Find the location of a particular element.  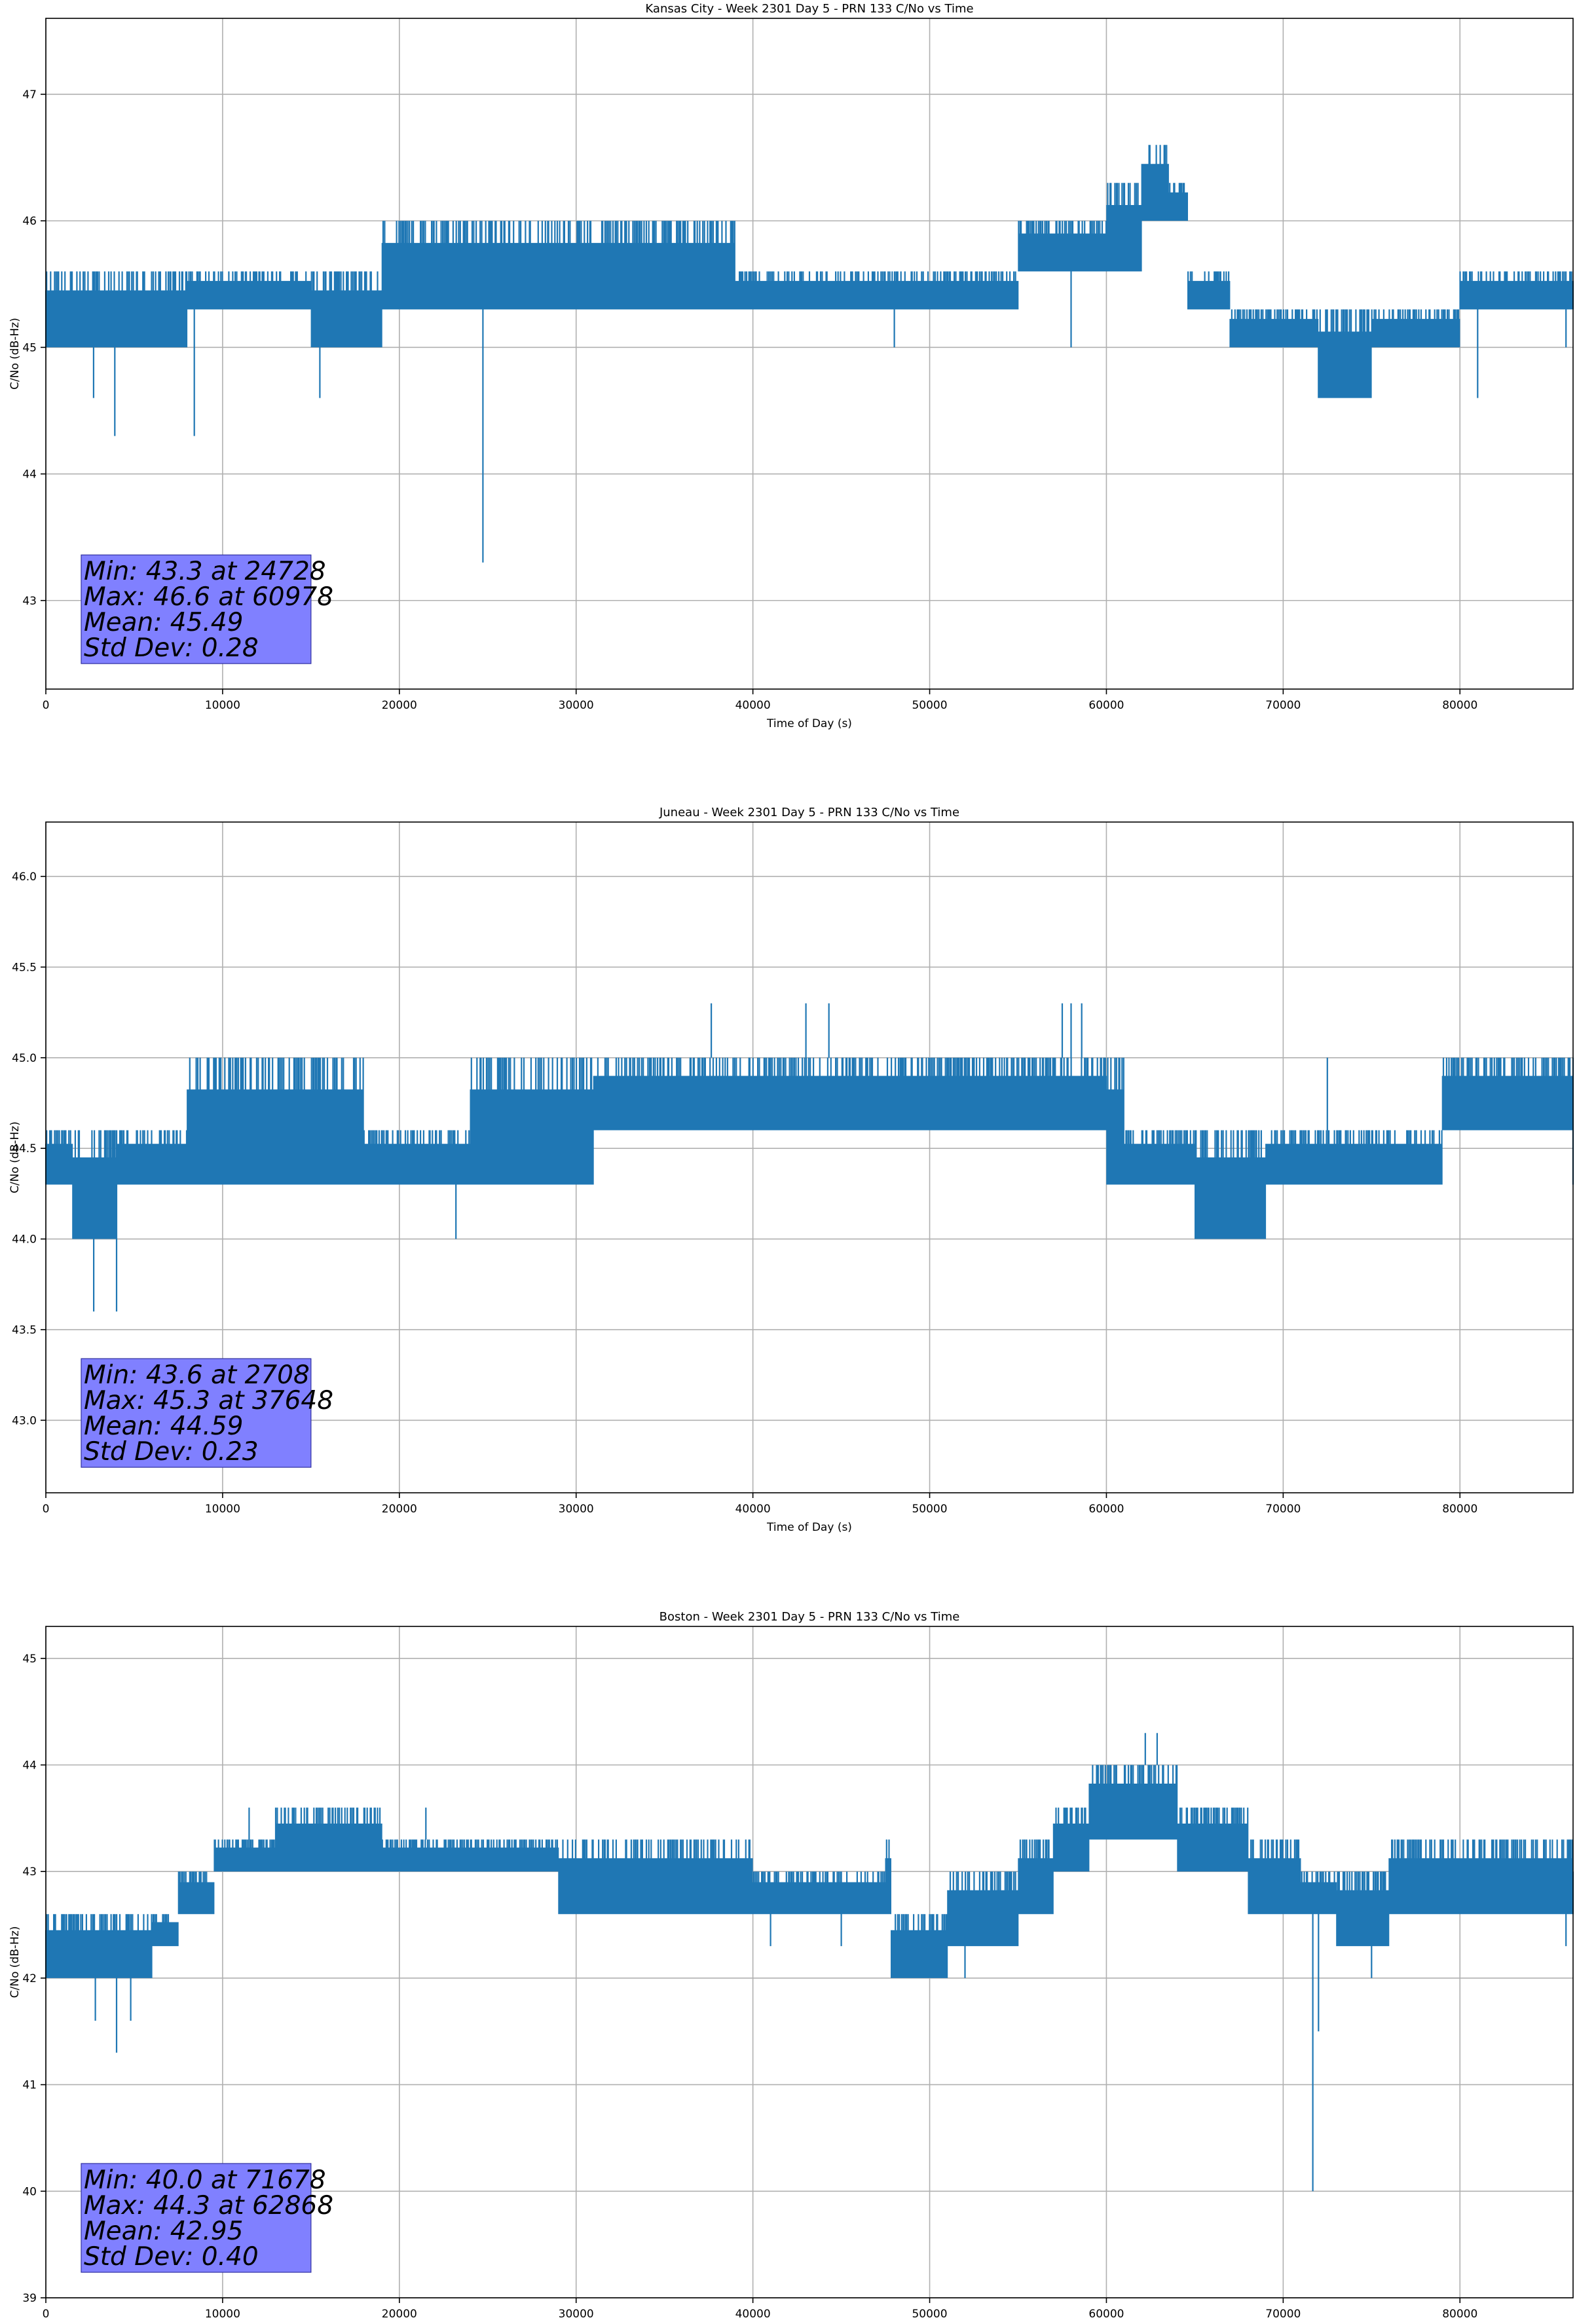

cno-series-line is located at coordinates (809, 1157).